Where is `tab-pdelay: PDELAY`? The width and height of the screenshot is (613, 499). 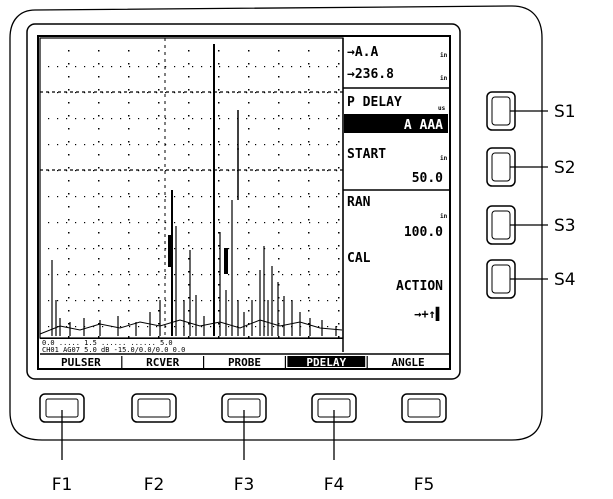 tab-pdelay: PDELAY is located at coordinates (325, 362).